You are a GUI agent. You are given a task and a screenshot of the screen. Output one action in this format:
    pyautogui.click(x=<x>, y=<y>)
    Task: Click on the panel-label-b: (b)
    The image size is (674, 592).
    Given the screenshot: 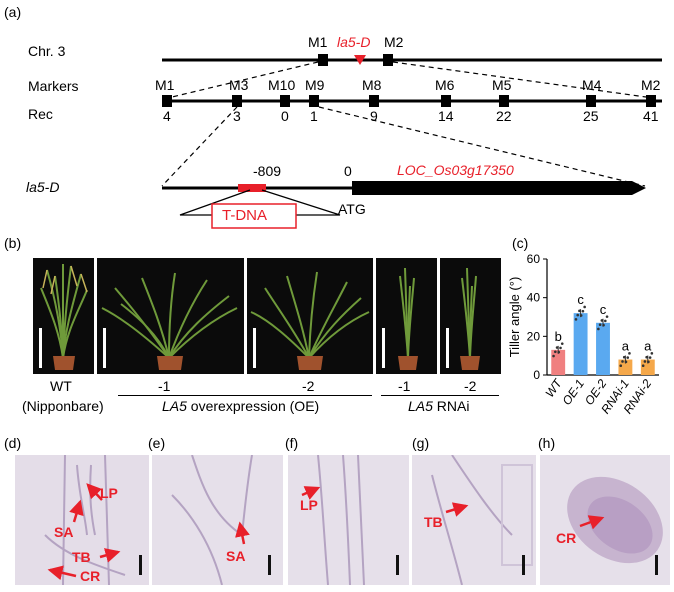 What is the action you would take?
    pyautogui.click(x=13, y=243)
    